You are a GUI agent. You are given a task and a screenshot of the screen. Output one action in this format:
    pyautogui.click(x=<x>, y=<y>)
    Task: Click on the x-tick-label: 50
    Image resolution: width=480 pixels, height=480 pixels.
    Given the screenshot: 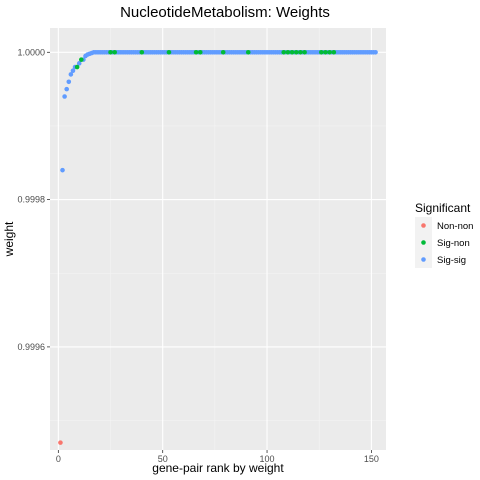 What is the action you would take?
    pyautogui.click(x=163, y=459)
    